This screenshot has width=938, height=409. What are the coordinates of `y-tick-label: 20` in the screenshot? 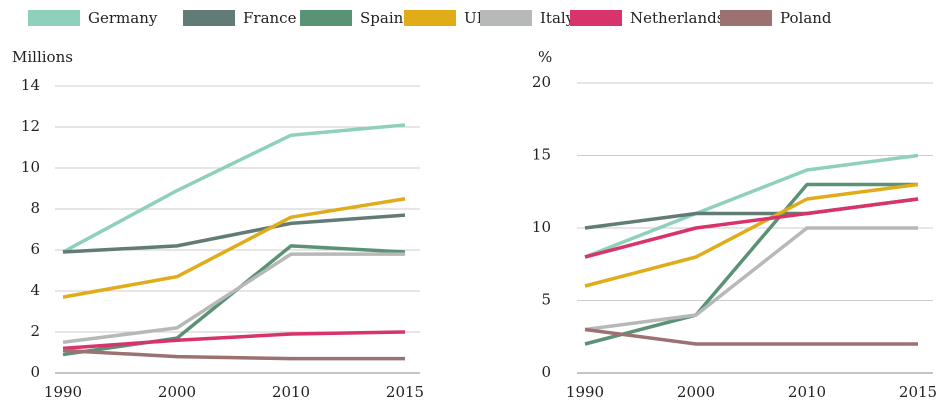 It's located at (541, 82).